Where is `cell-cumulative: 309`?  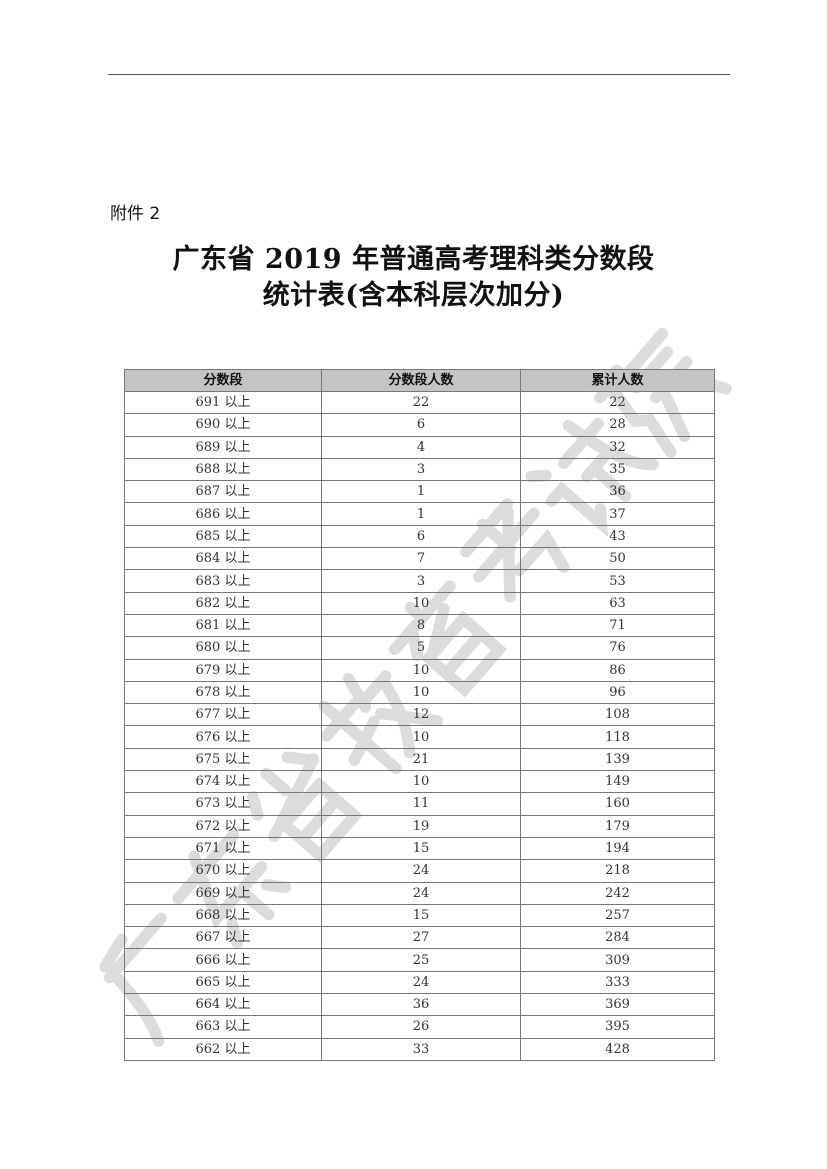
cell-cumulative: 309 is located at coordinates (617, 960).